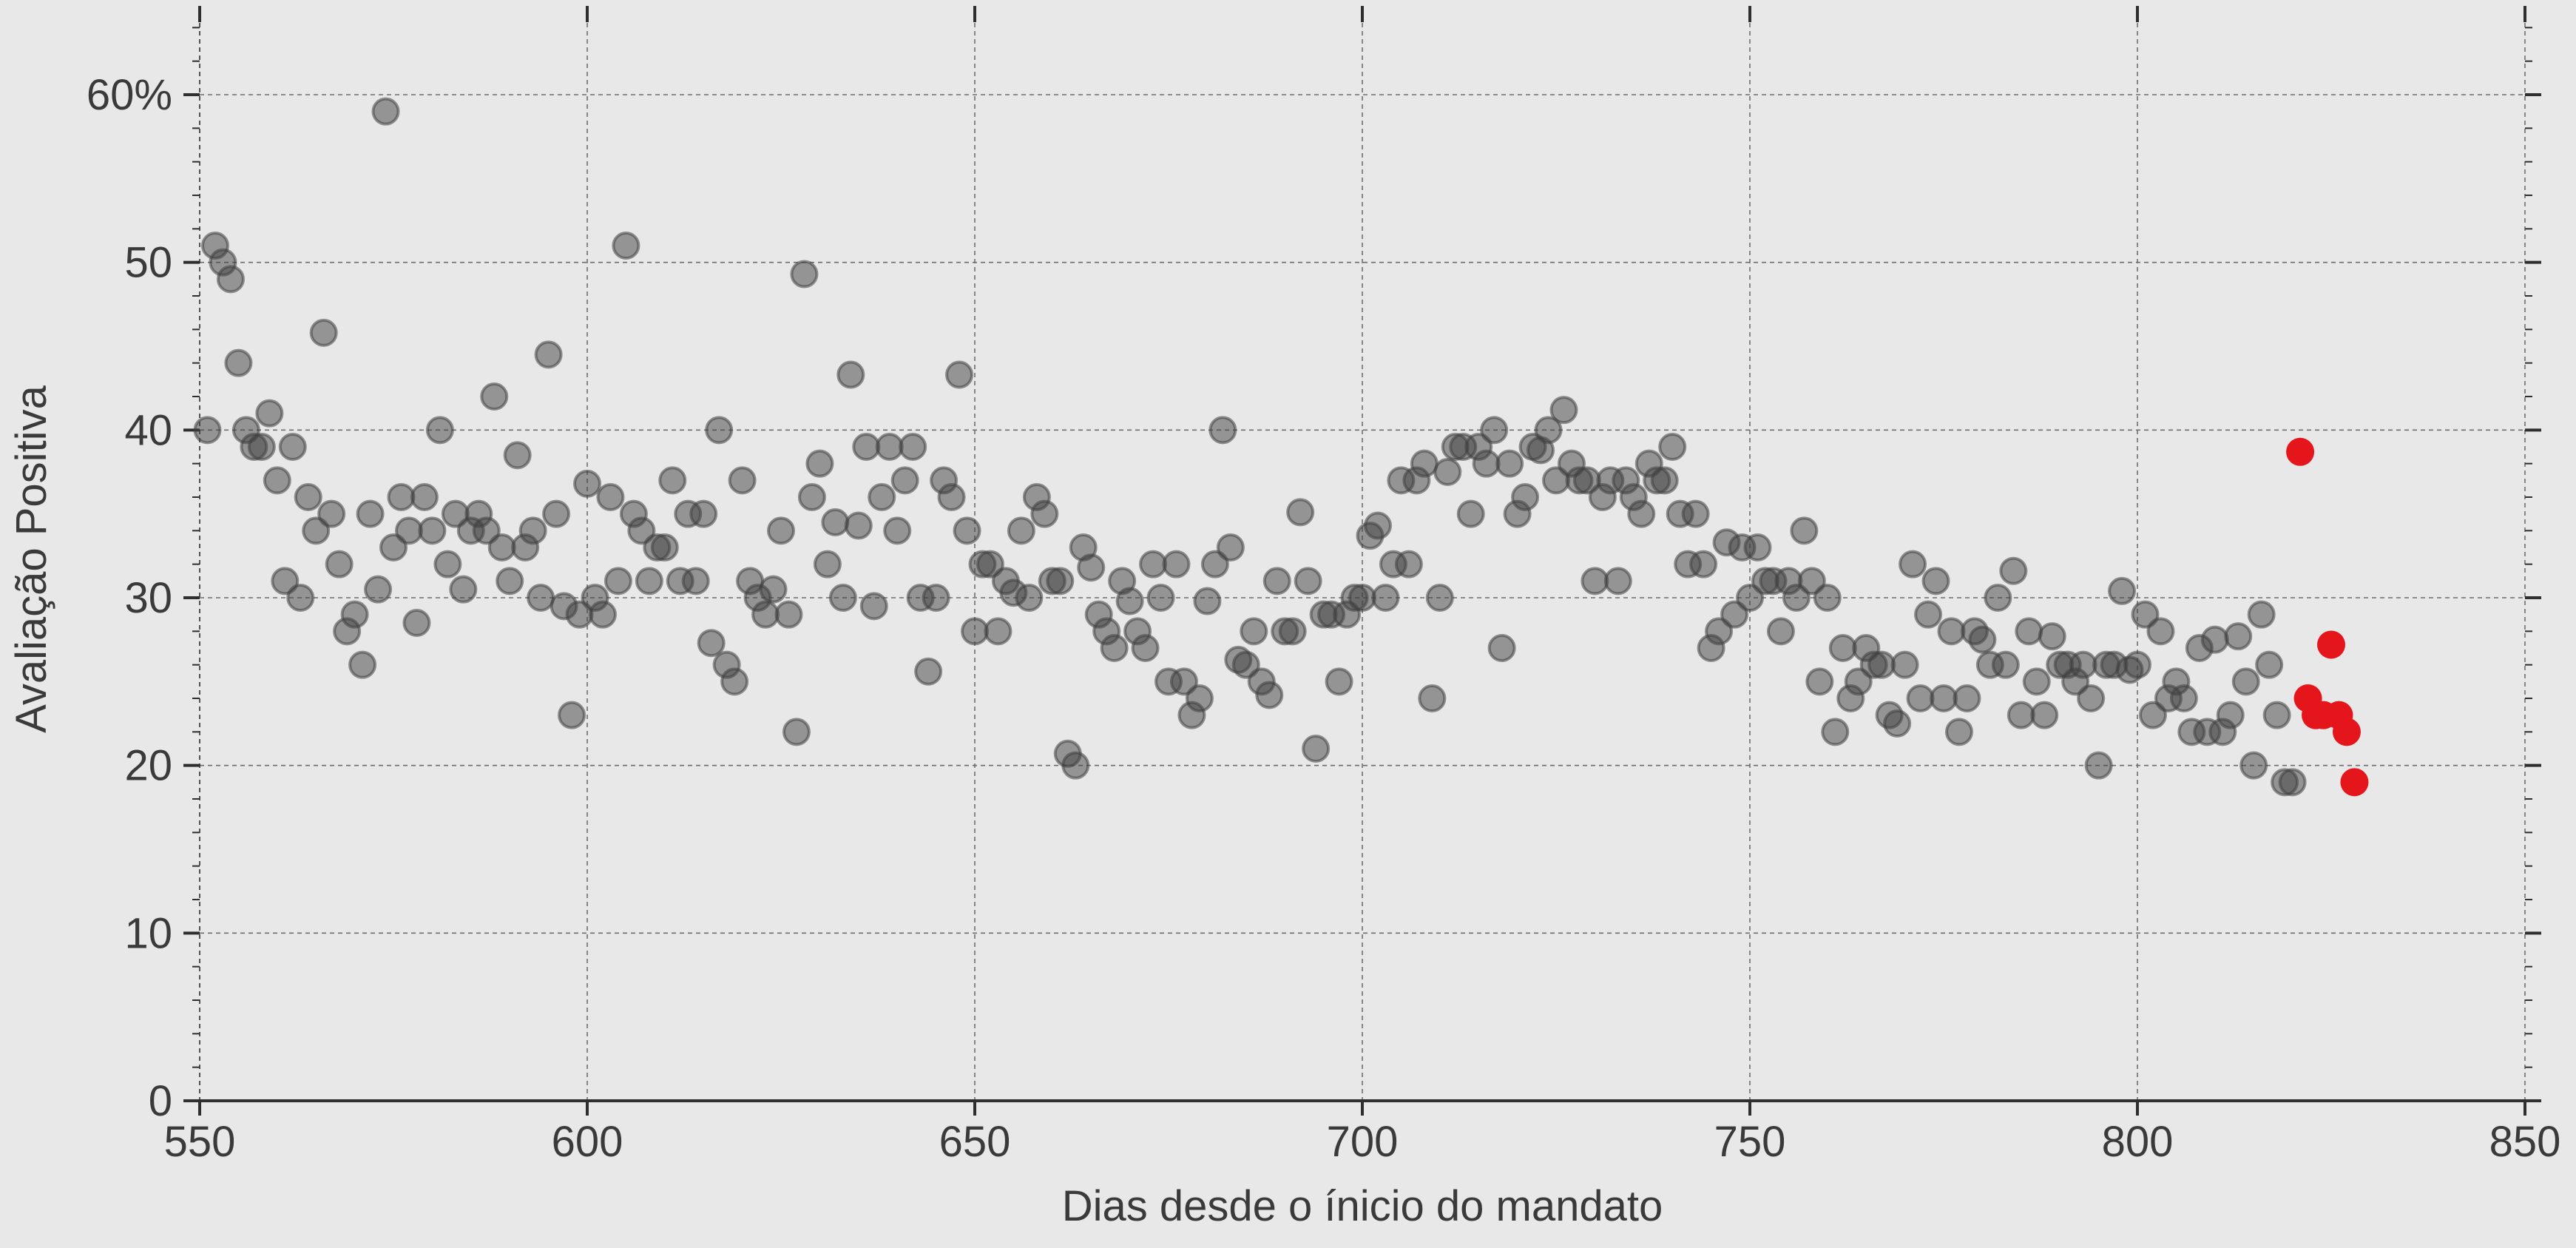 This screenshot has height=1248, width=2576. I want to click on y-tick-label: 20, so click(148, 766).